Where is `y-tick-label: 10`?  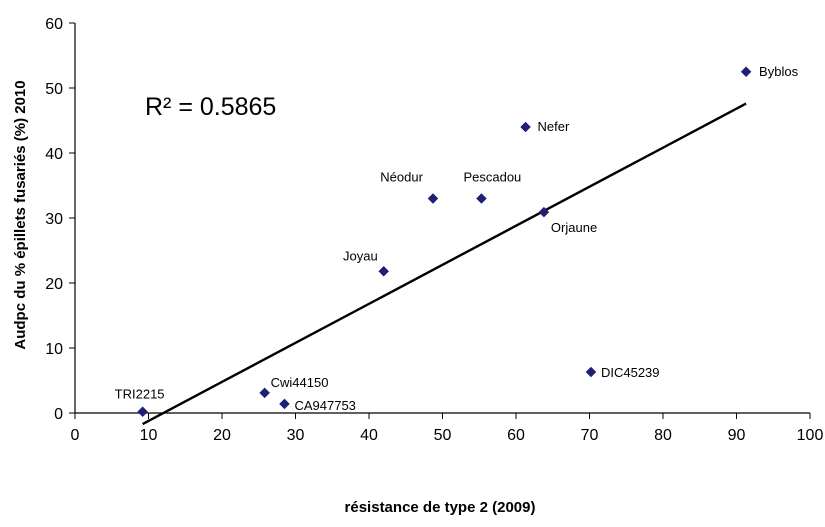
y-tick-label: 10 is located at coordinates (54, 349).